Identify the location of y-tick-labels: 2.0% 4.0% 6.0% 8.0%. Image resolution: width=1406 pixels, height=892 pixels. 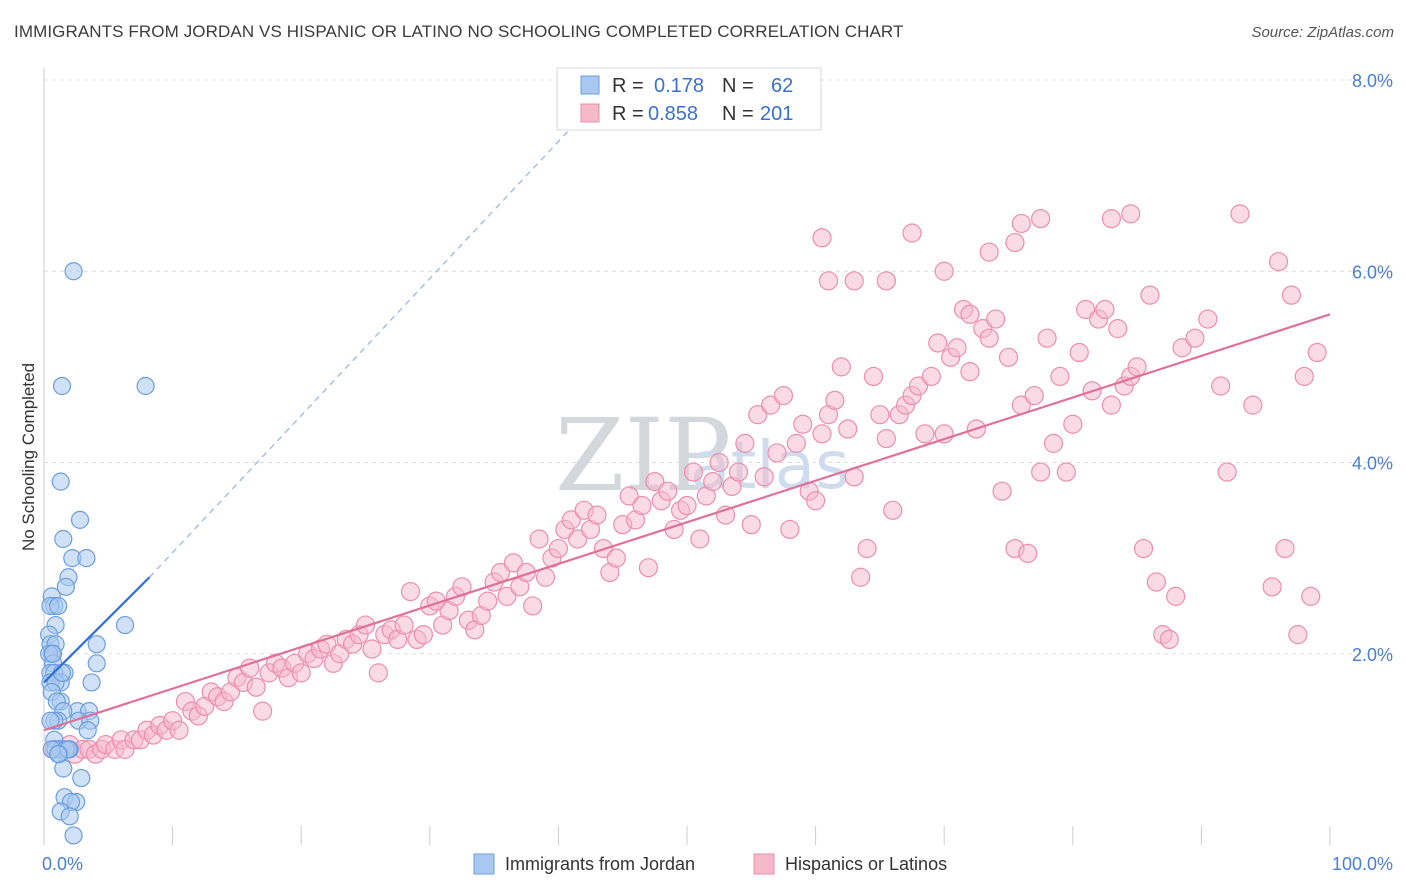
(1372, 368).